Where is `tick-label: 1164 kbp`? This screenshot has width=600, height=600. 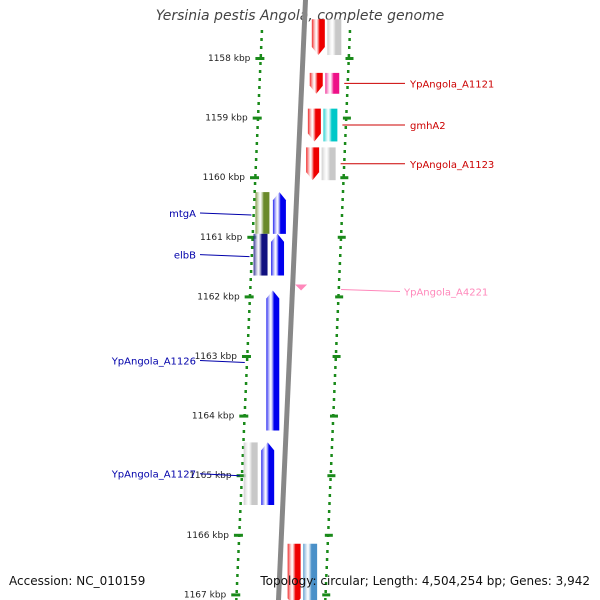 tick-label: 1164 kbp is located at coordinates (213, 417).